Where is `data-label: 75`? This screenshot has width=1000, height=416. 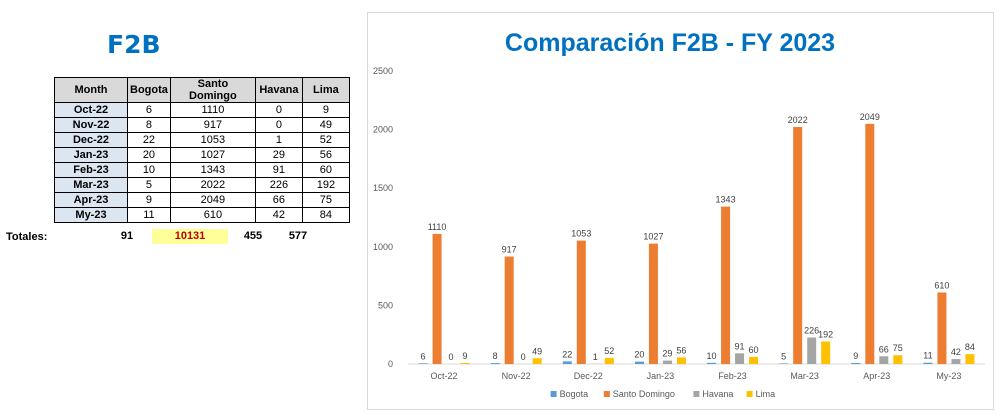 data-label: 75 is located at coordinates (898, 348).